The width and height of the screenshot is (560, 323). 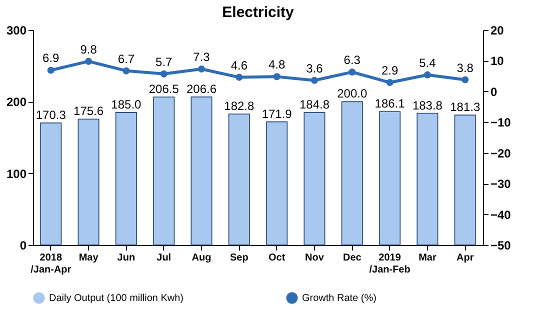 What do you see at coordinates (201, 89) in the screenshot?
I see `data-label: 206.6` at bounding box center [201, 89].